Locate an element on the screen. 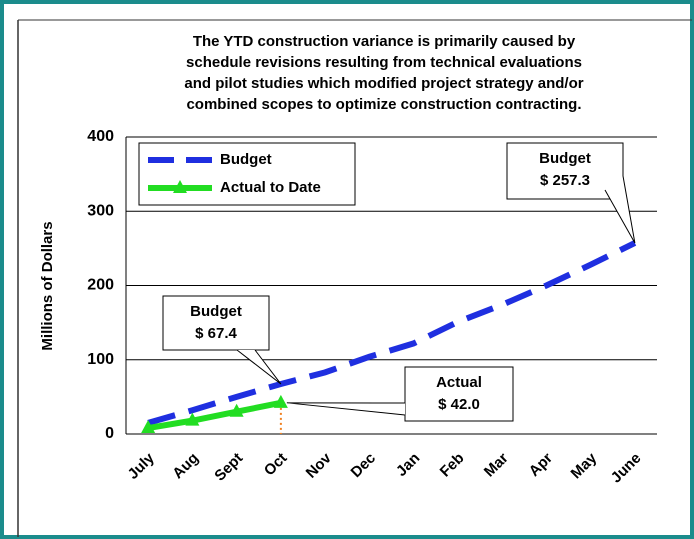  legend is located at coordinates (247, 174).